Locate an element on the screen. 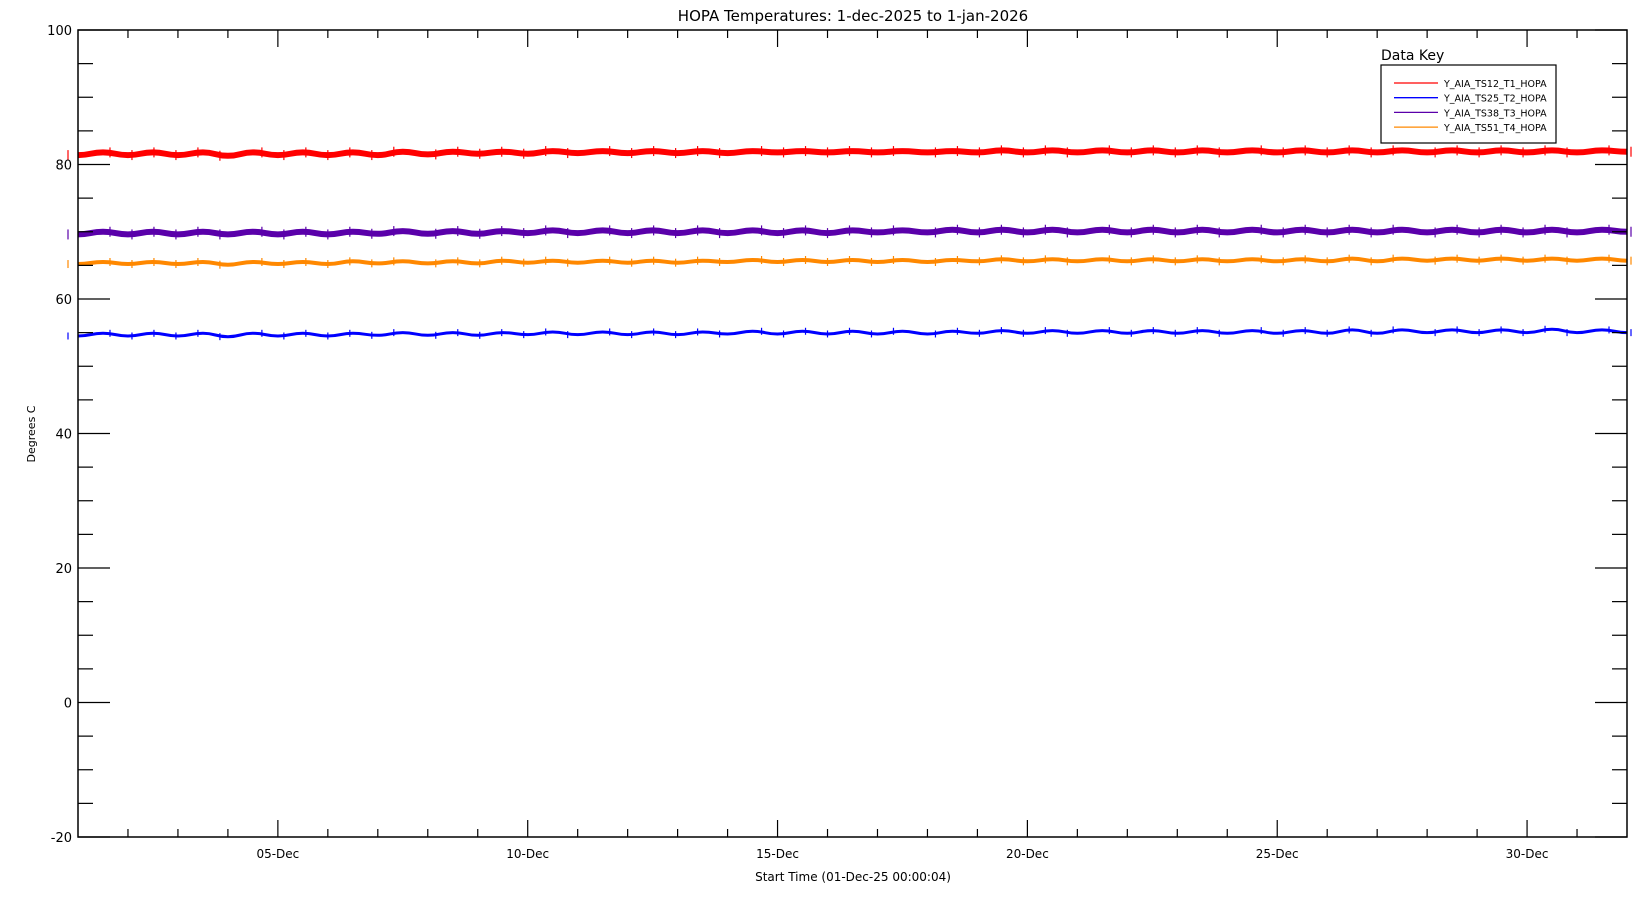 Image resolution: width=1650 pixels, height=900 pixels. x-tick-label: 20-Dec is located at coordinates (1027, 854).